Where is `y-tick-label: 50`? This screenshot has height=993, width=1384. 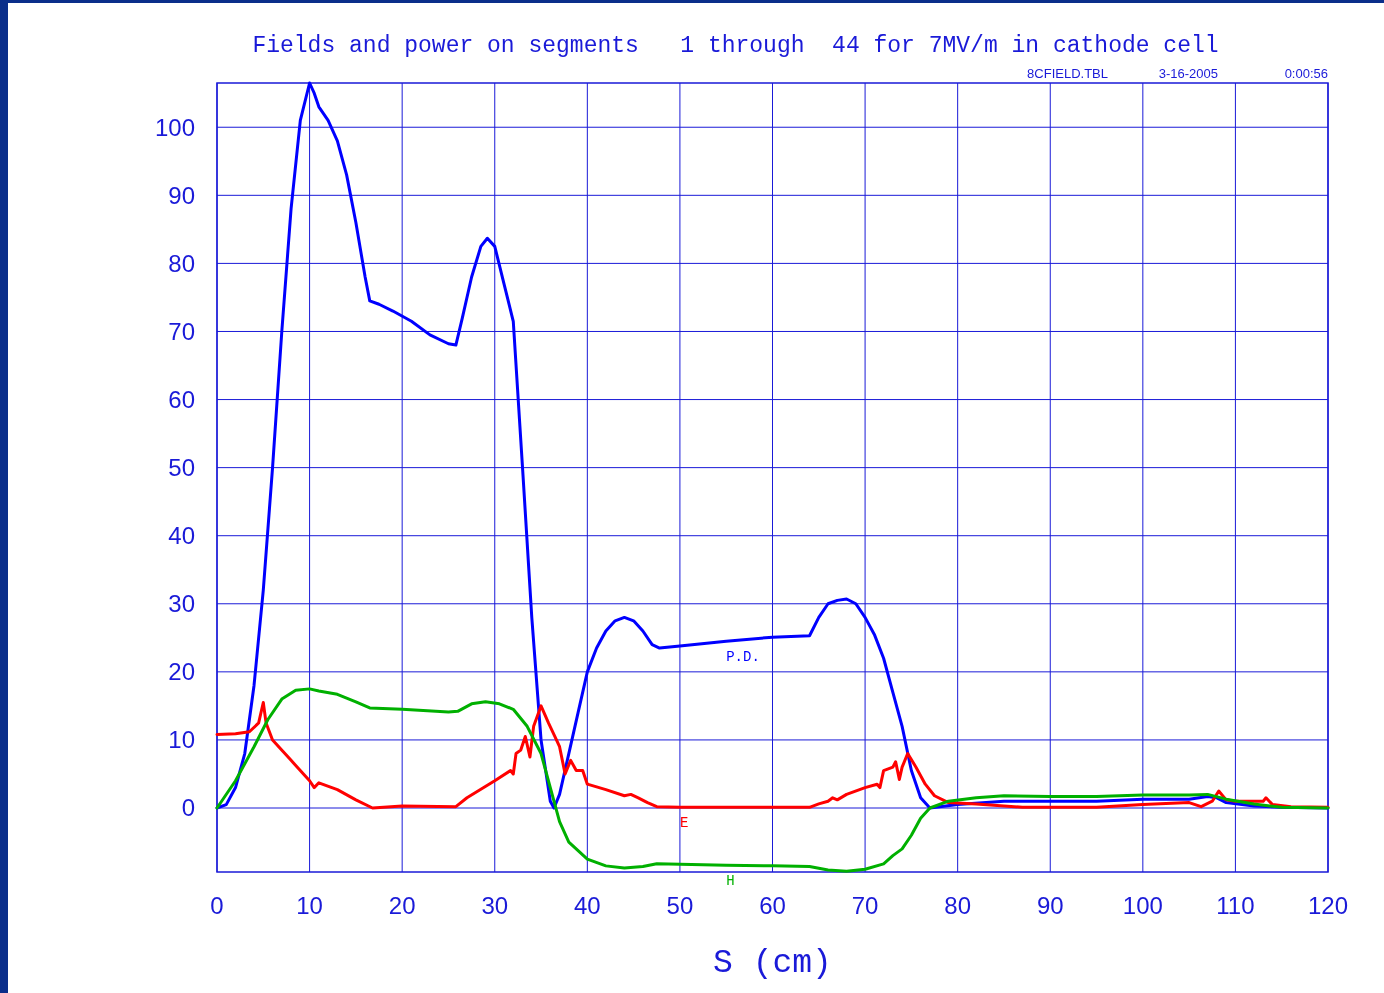 y-tick-label: 50 is located at coordinates (181, 468).